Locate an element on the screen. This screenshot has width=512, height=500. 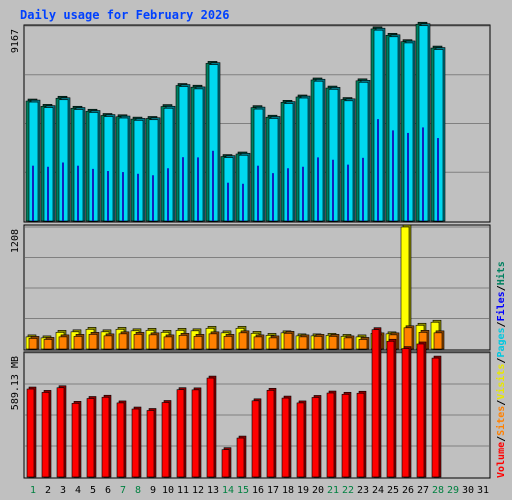
x-tick-label: 12 is located at coordinates (198, 490).